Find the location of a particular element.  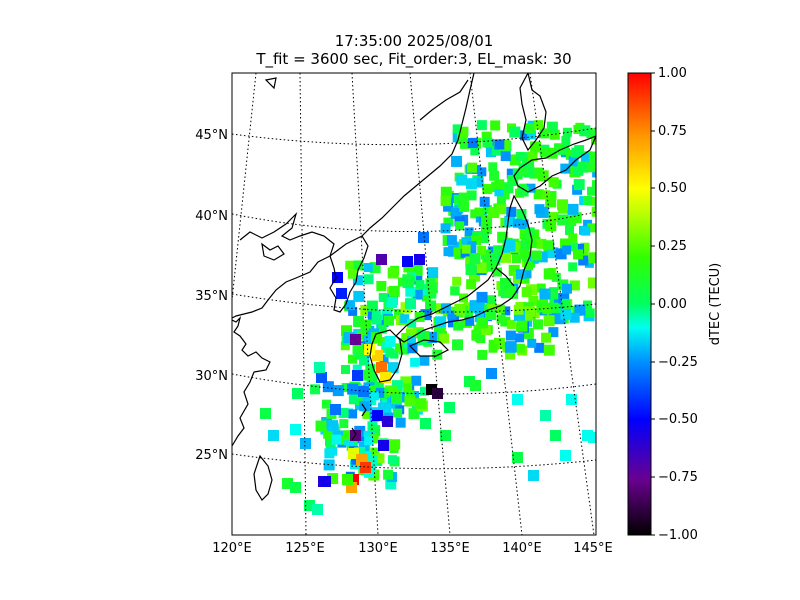

colorbar-tick-0.00: 0.00 is located at coordinates (672, 304).